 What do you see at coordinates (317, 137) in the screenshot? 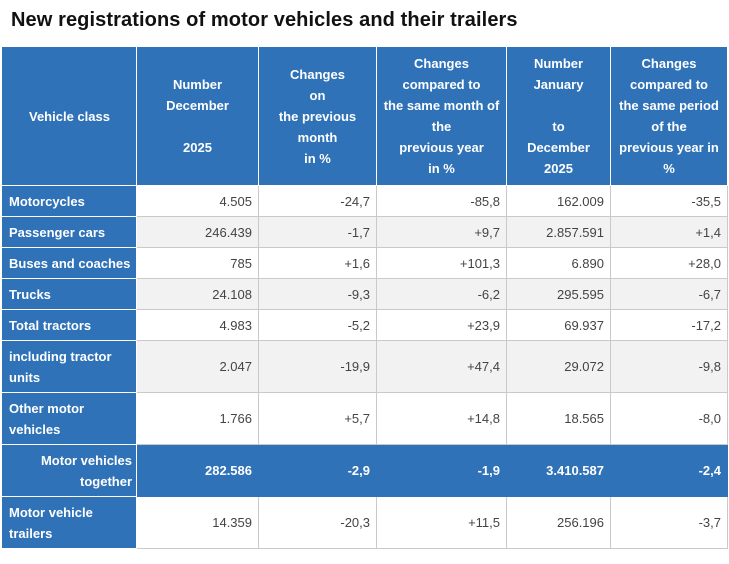
I see `header-line: month` at bounding box center [317, 137].